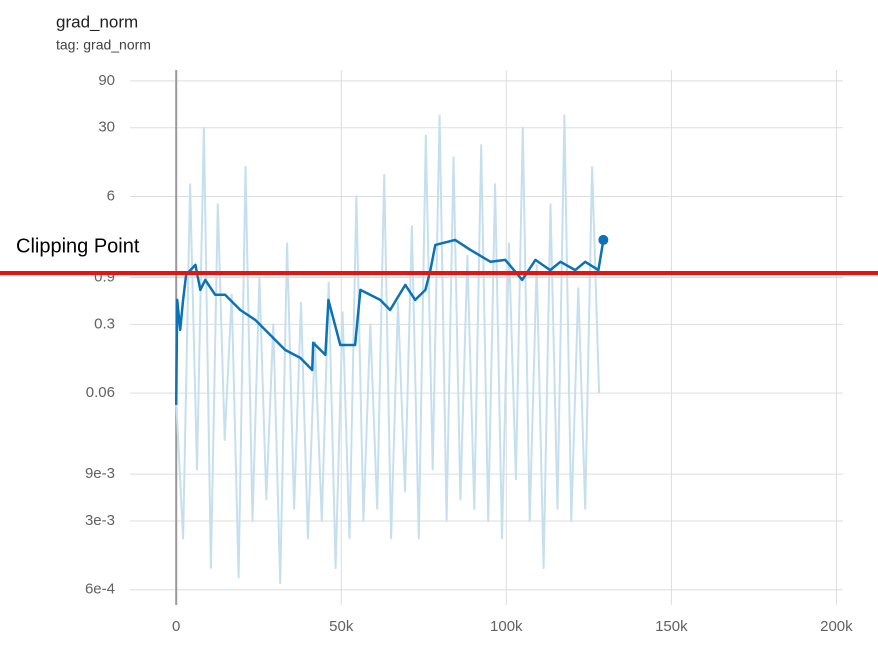 The height and width of the screenshot is (646, 878). Describe the element at coordinates (100, 473) in the screenshot. I see `y-tick-label: 9e-3` at that location.